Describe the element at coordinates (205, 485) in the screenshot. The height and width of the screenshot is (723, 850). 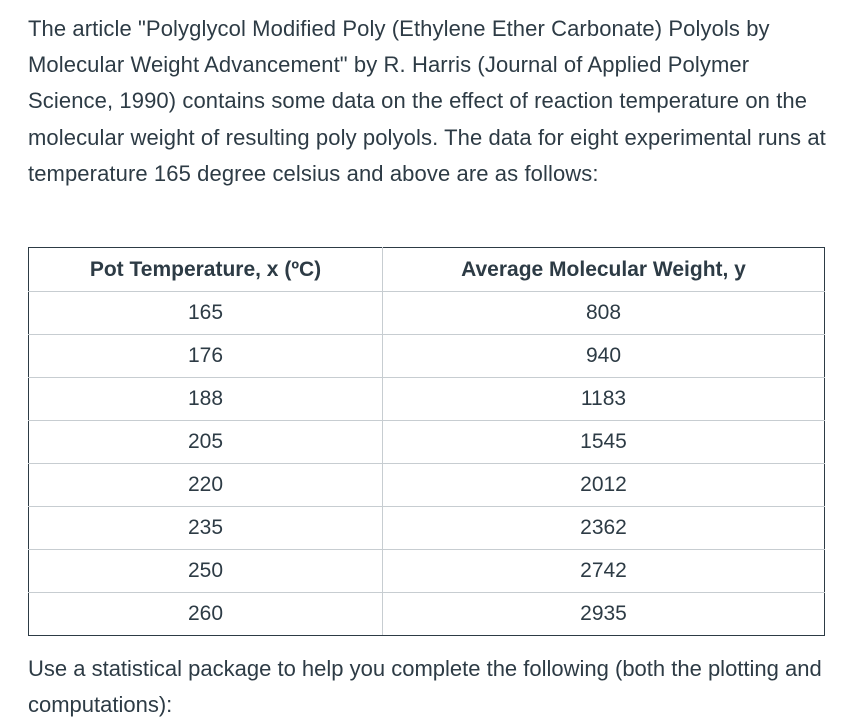
I see `cell-temperature: 220` at that location.